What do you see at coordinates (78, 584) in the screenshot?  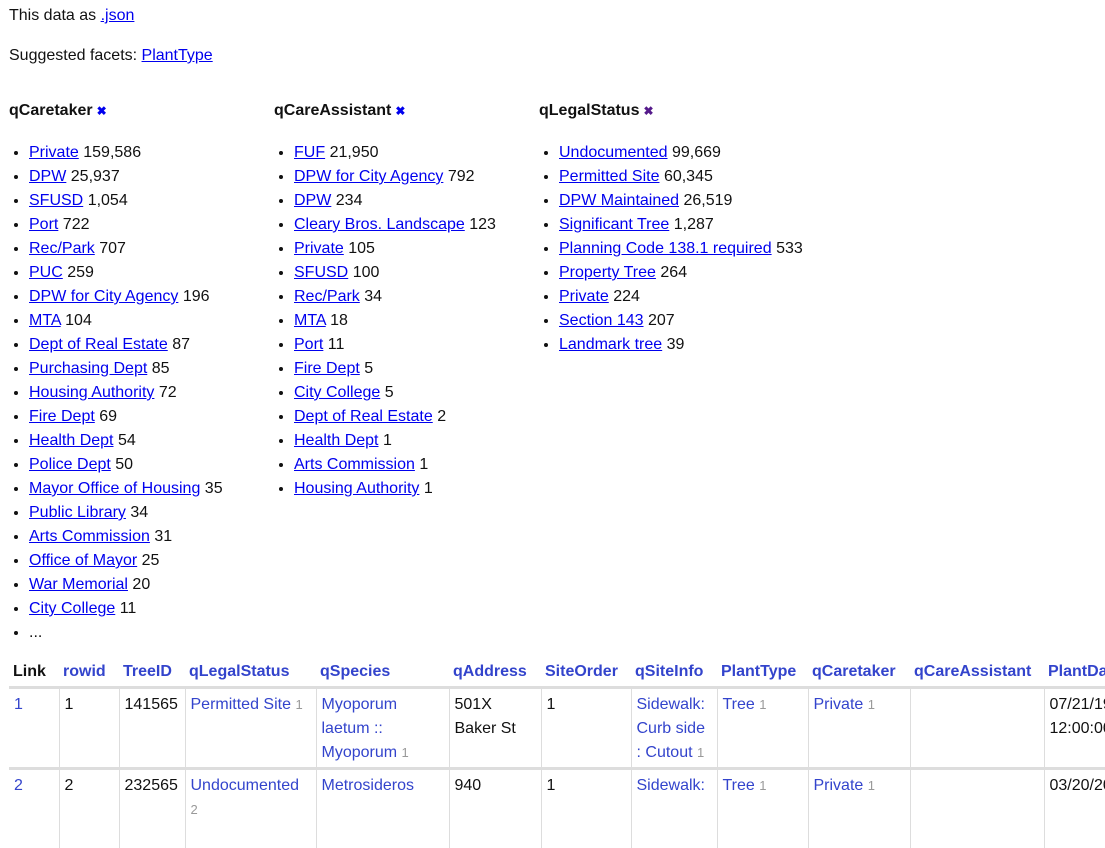 I see `facet-link: War Memorial` at bounding box center [78, 584].